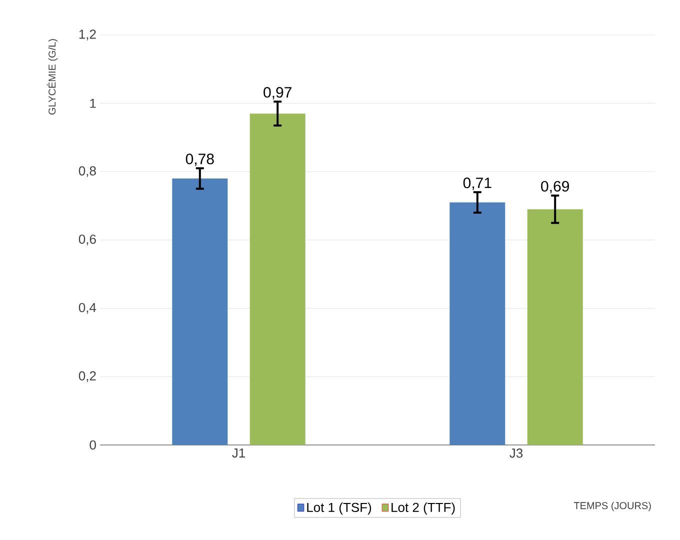 Image resolution: width=680 pixels, height=540 pixels. I want to click on x-tick-label: J1, so click(238, 453).